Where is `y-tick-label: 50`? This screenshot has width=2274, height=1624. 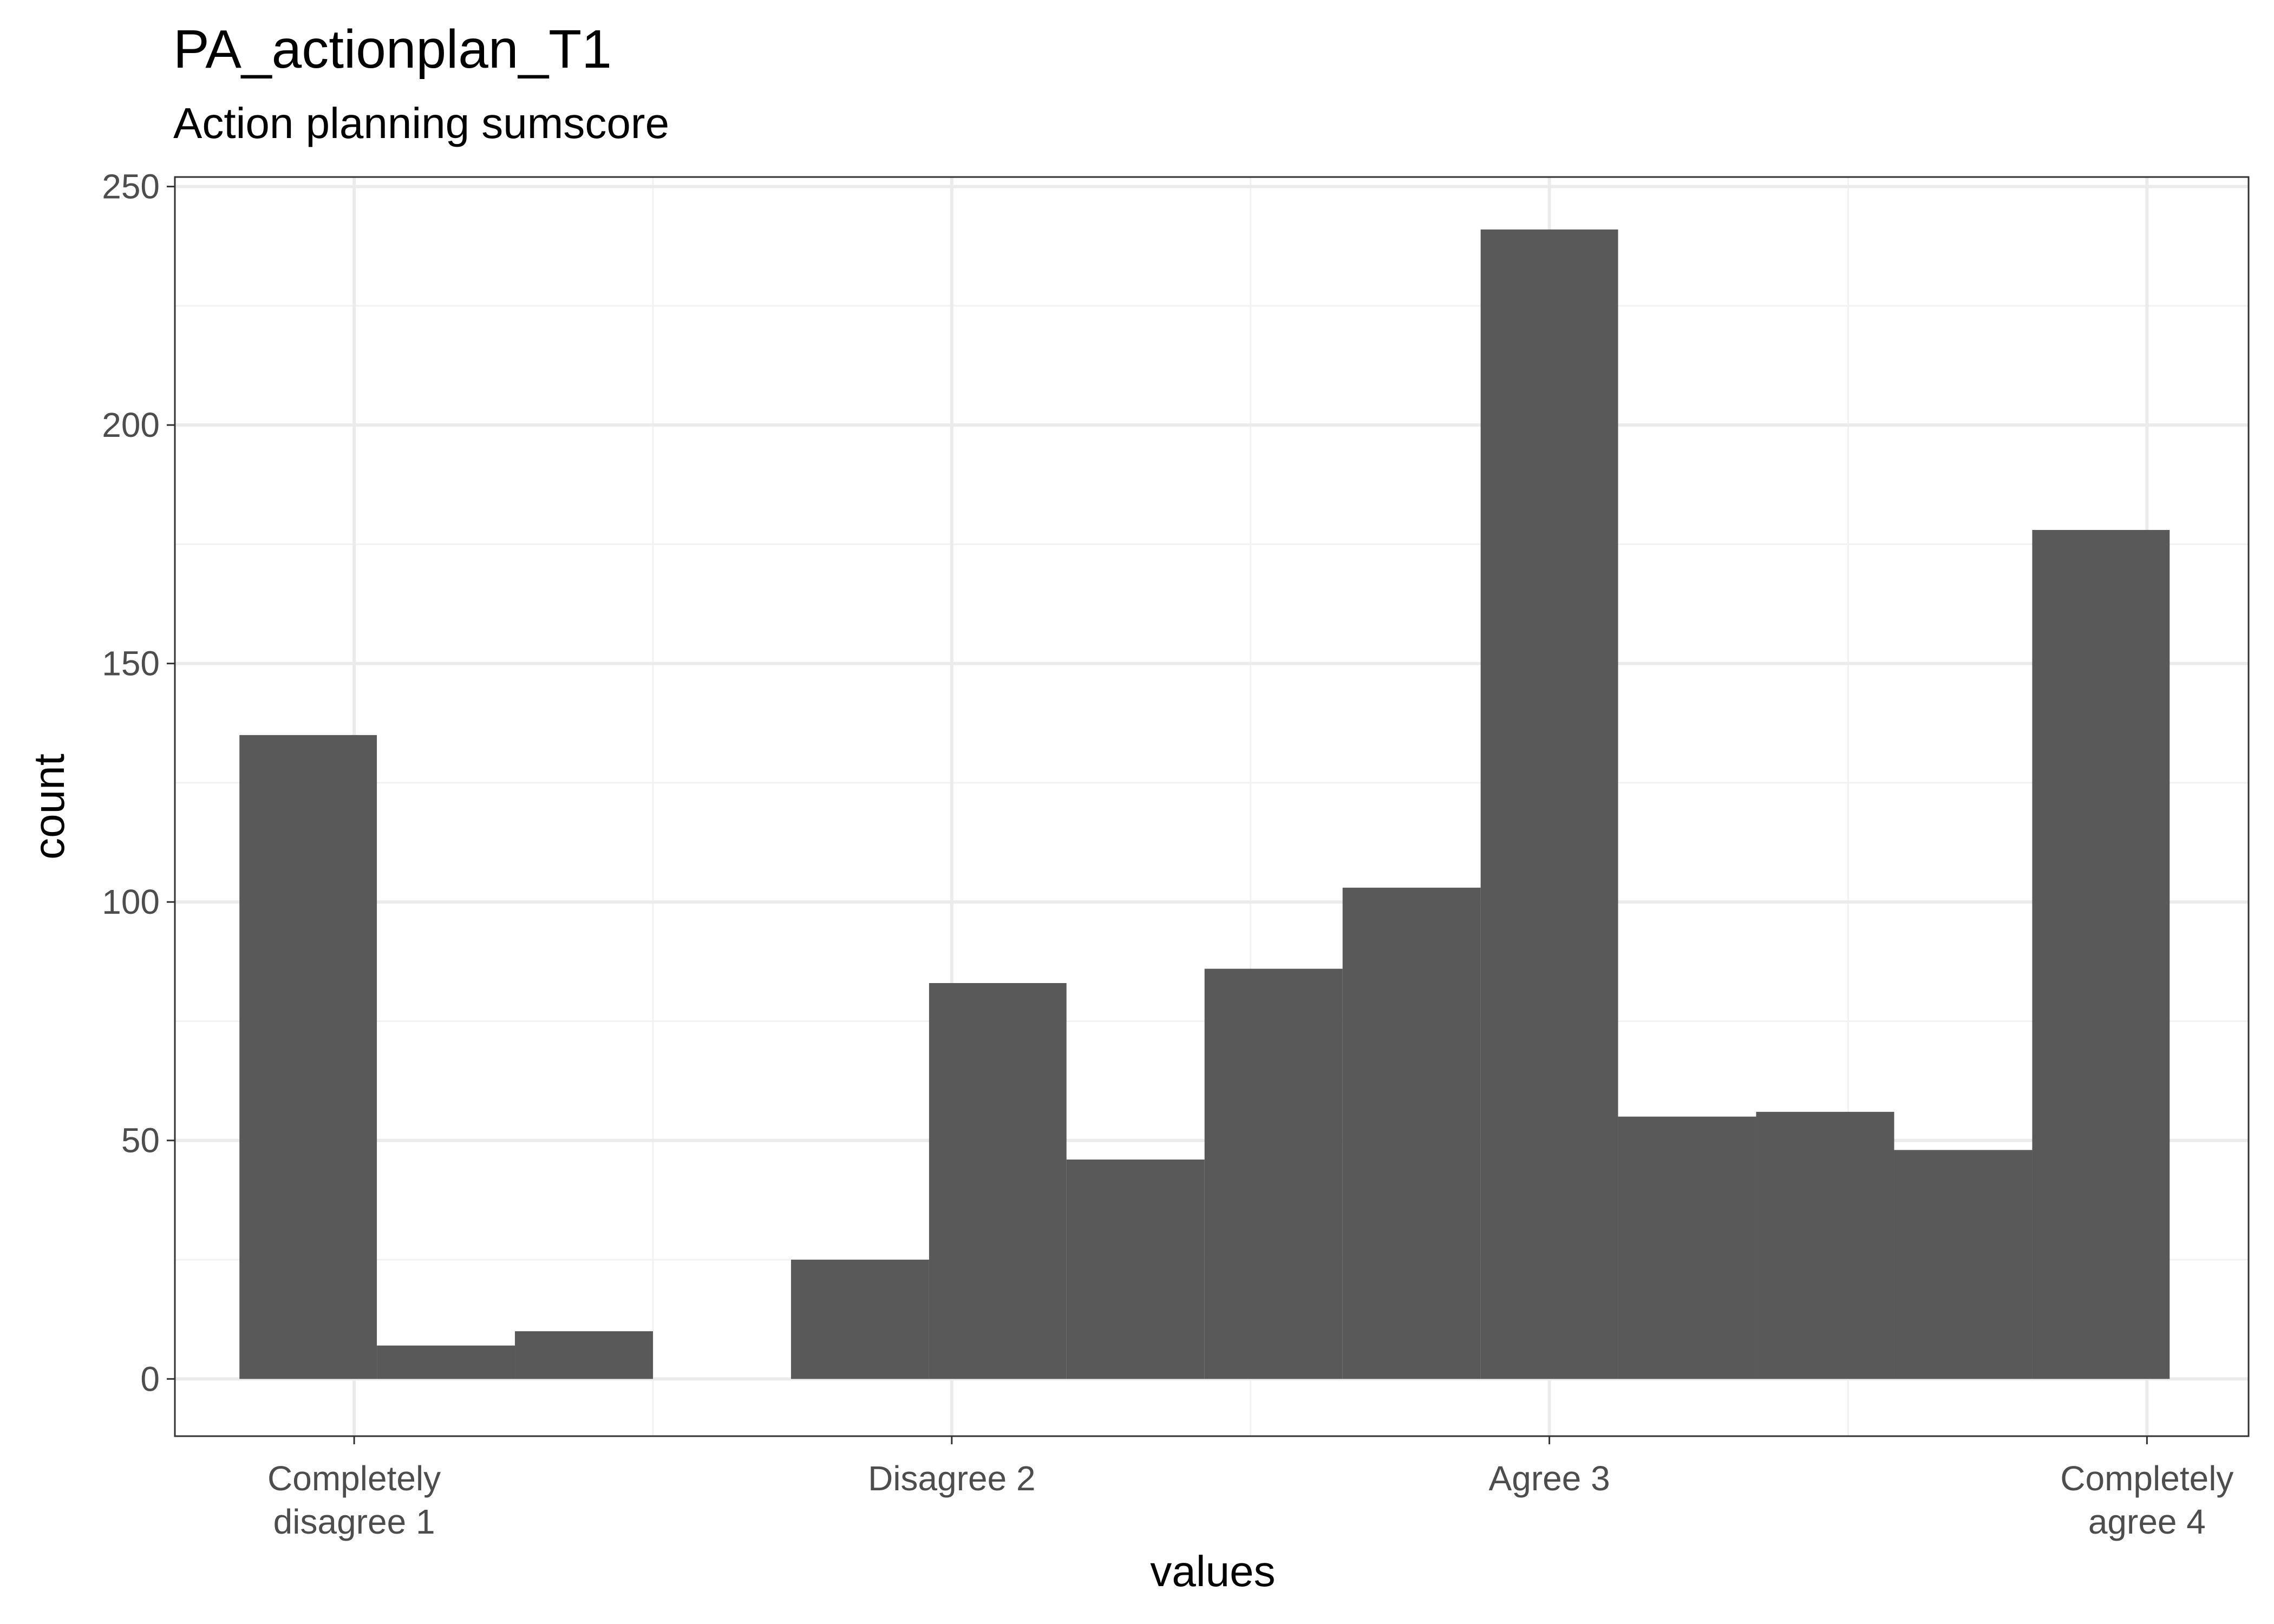
y-tick-label: 50 is located at coordinates (140, 1140).